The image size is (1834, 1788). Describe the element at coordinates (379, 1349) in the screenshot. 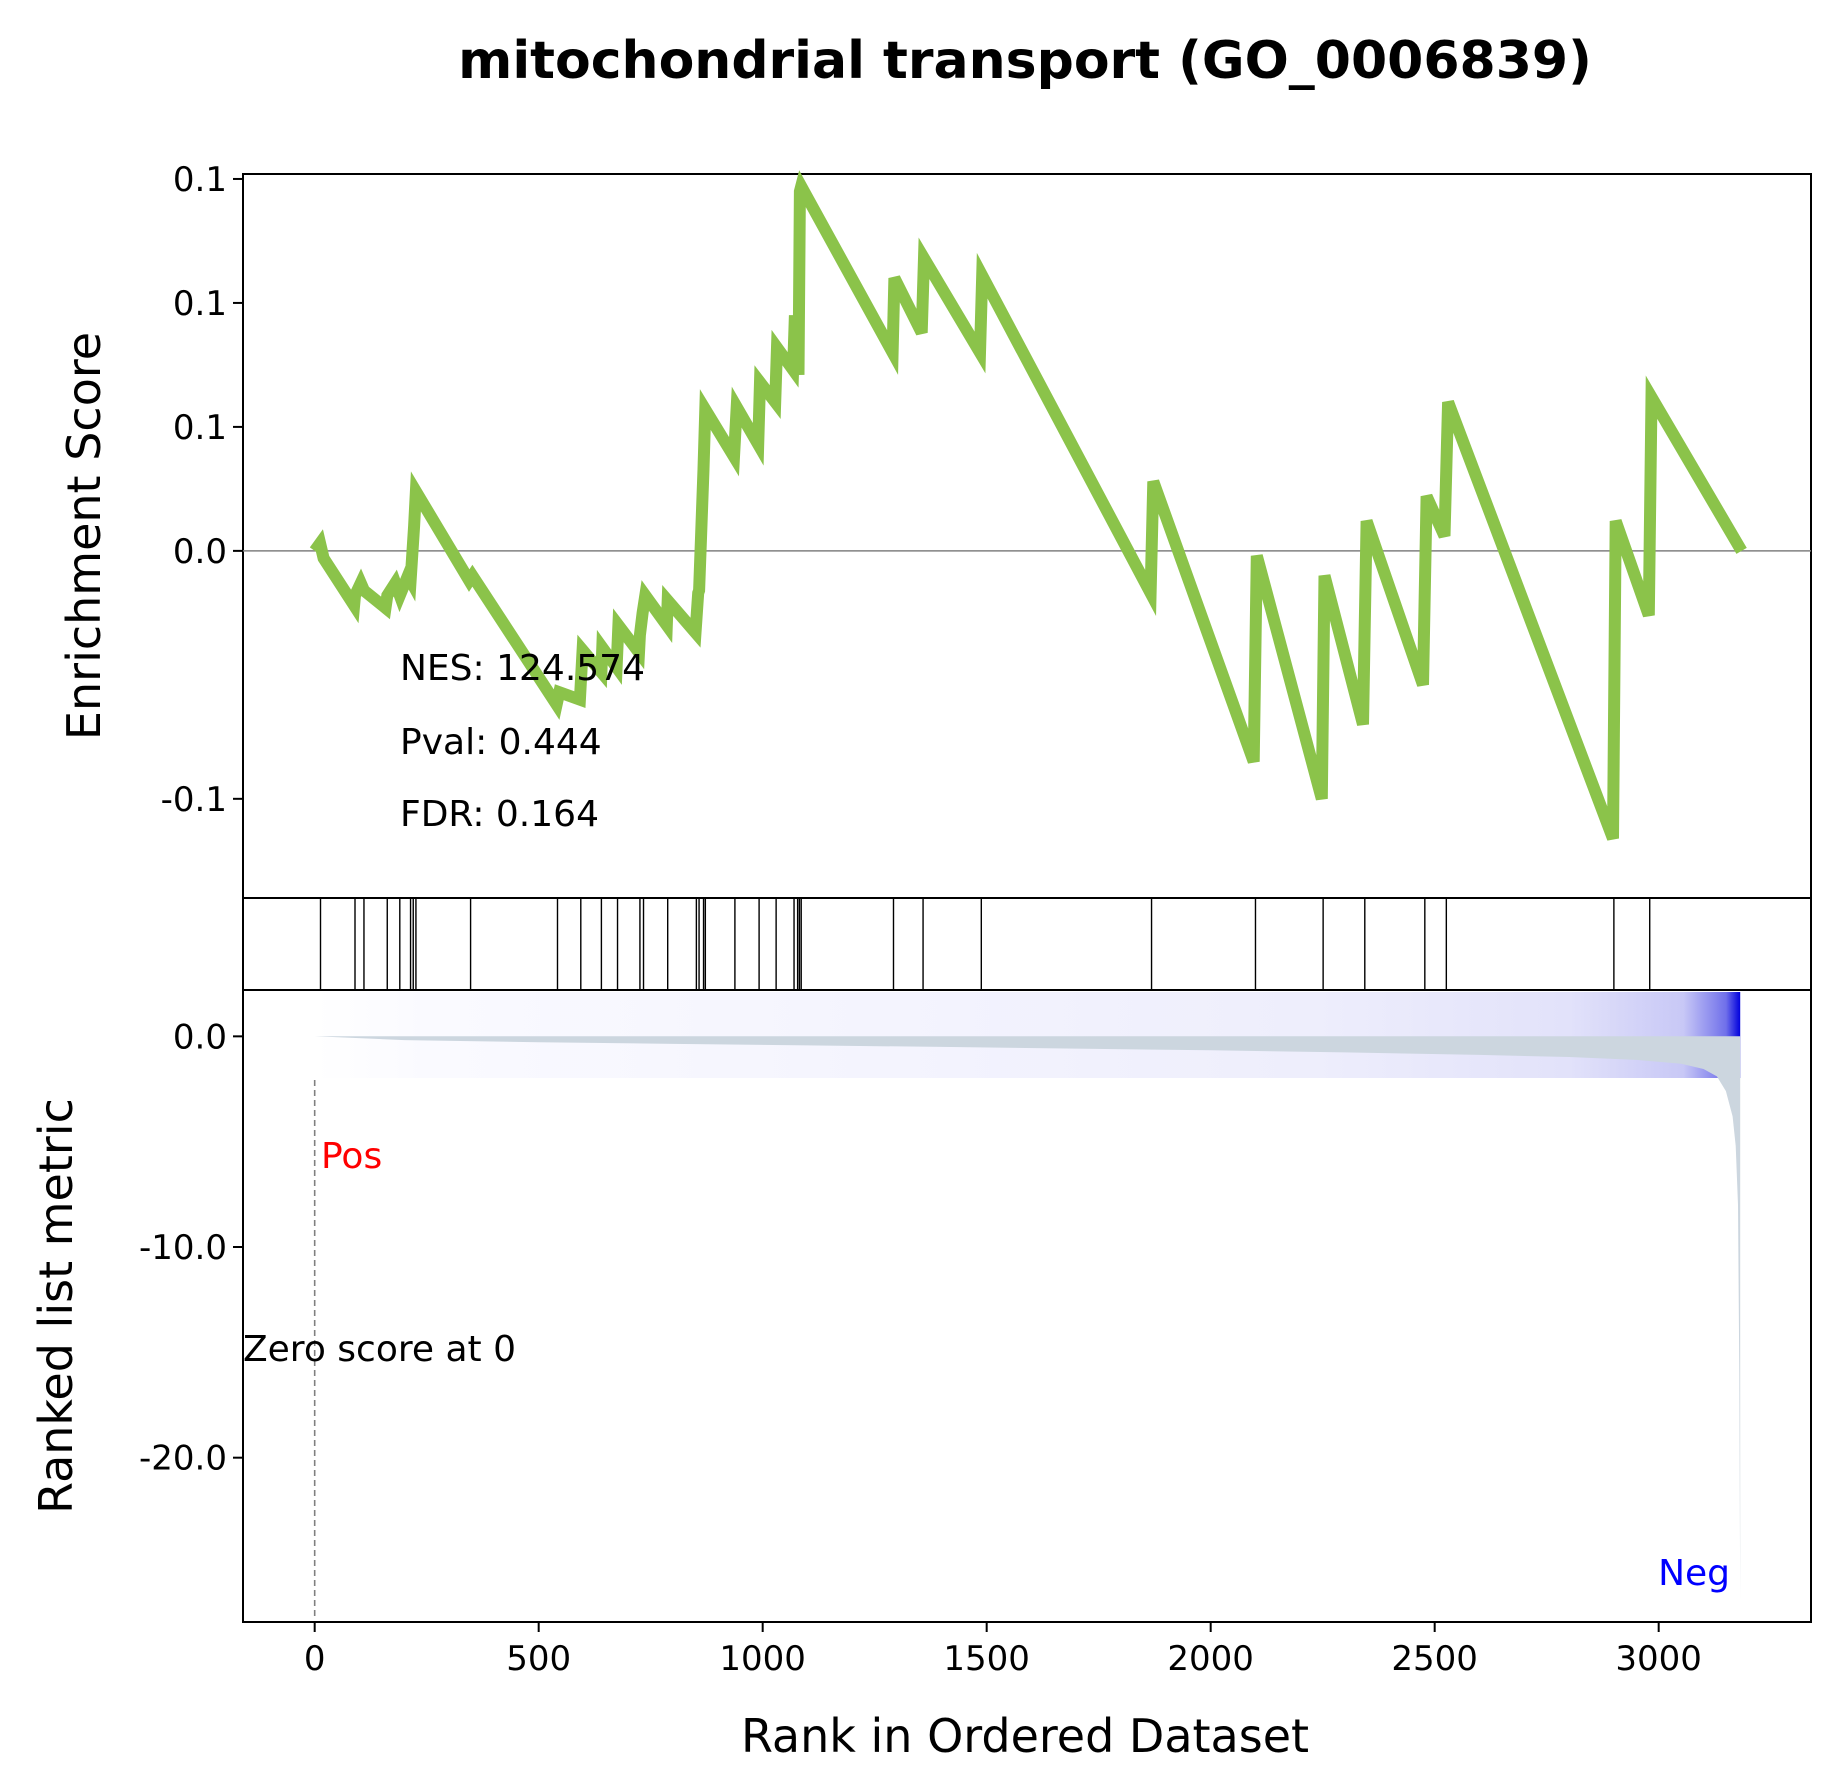

I see `zero-score-annotation: Zero score at 0` at that location.